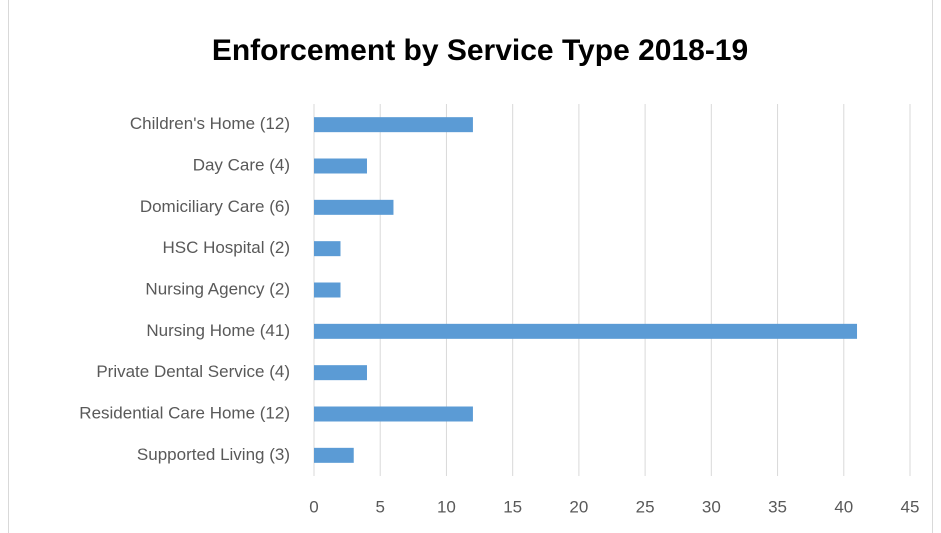 The height and width of the screenshot is (533, 941). What do you see at coordinates (241, 164) in the screenshot?
I see `y-tick-label: Day Care (4)` at bounding box center [241, 164].